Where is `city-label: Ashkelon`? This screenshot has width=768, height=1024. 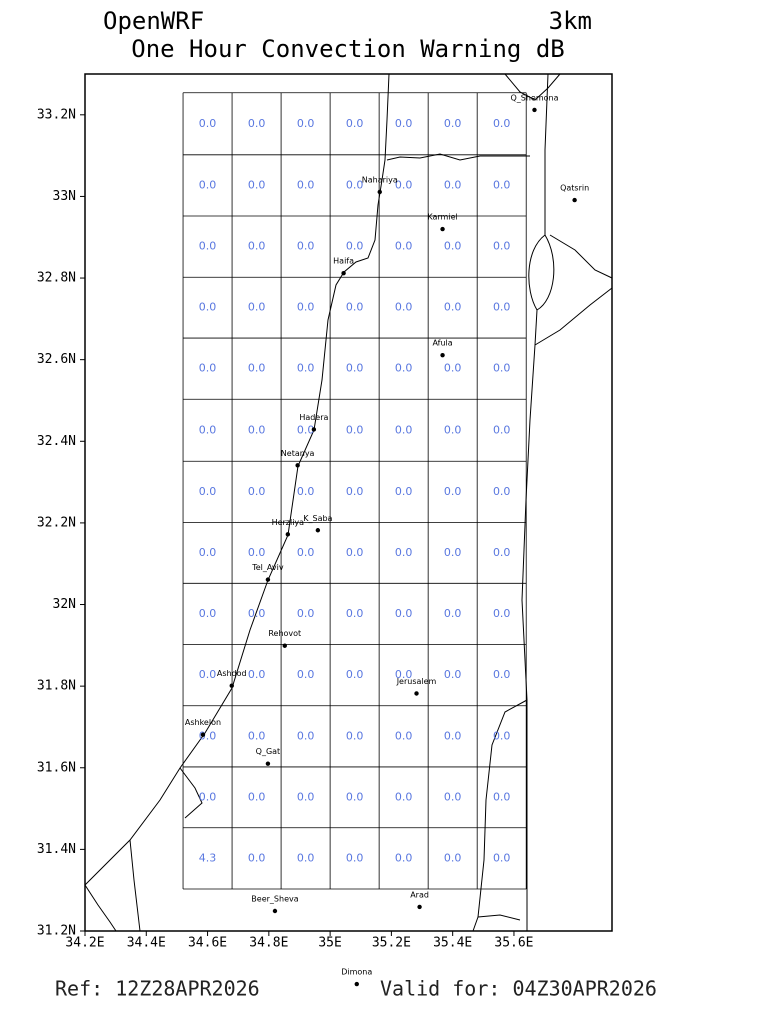
city-label: Ashkelon is located at coordinates (203, 722).